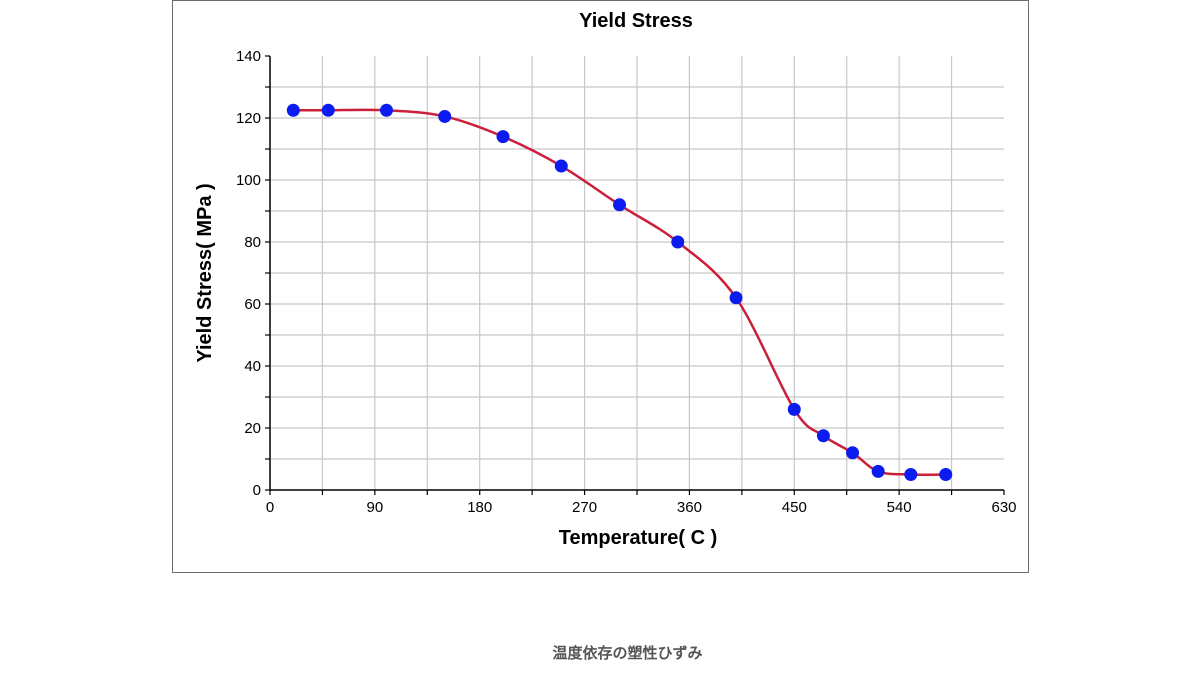  What do you see at coordinates (248, 56) in the screenshot?
I see `y-tick-label: 140` at bounding box center [248, 56].